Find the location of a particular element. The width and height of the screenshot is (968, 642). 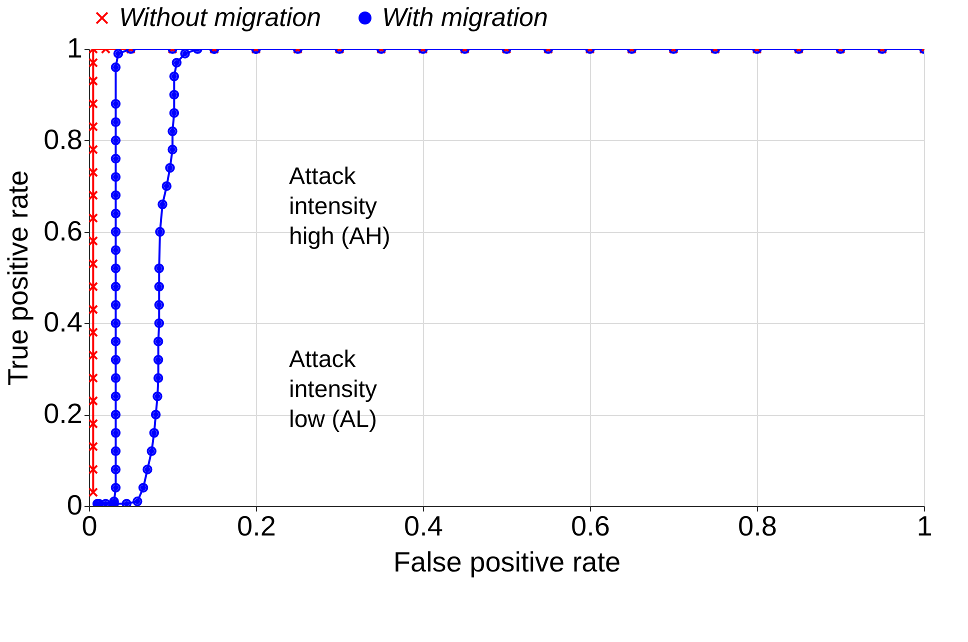

x-axis-title: False positive rate is located at coordinates (507, 562).